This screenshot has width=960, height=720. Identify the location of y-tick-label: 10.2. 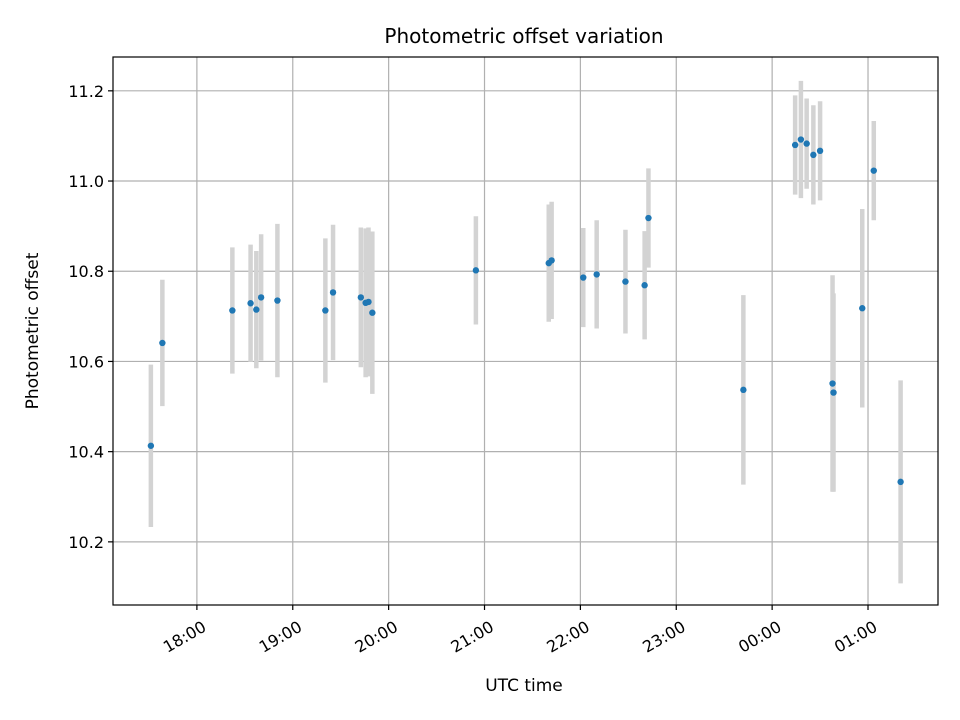
(86, 542).